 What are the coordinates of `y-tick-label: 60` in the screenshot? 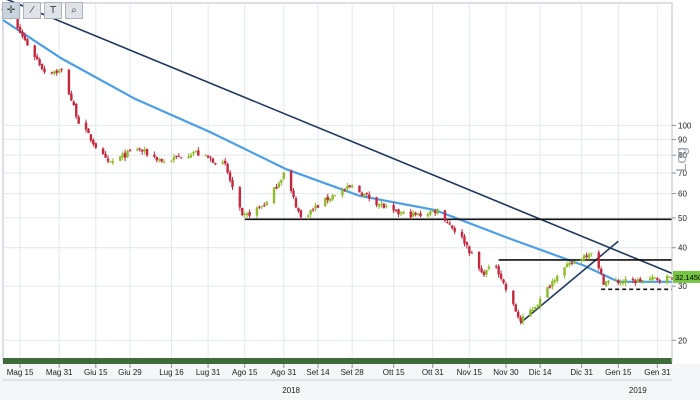 It's located at (682, 194).